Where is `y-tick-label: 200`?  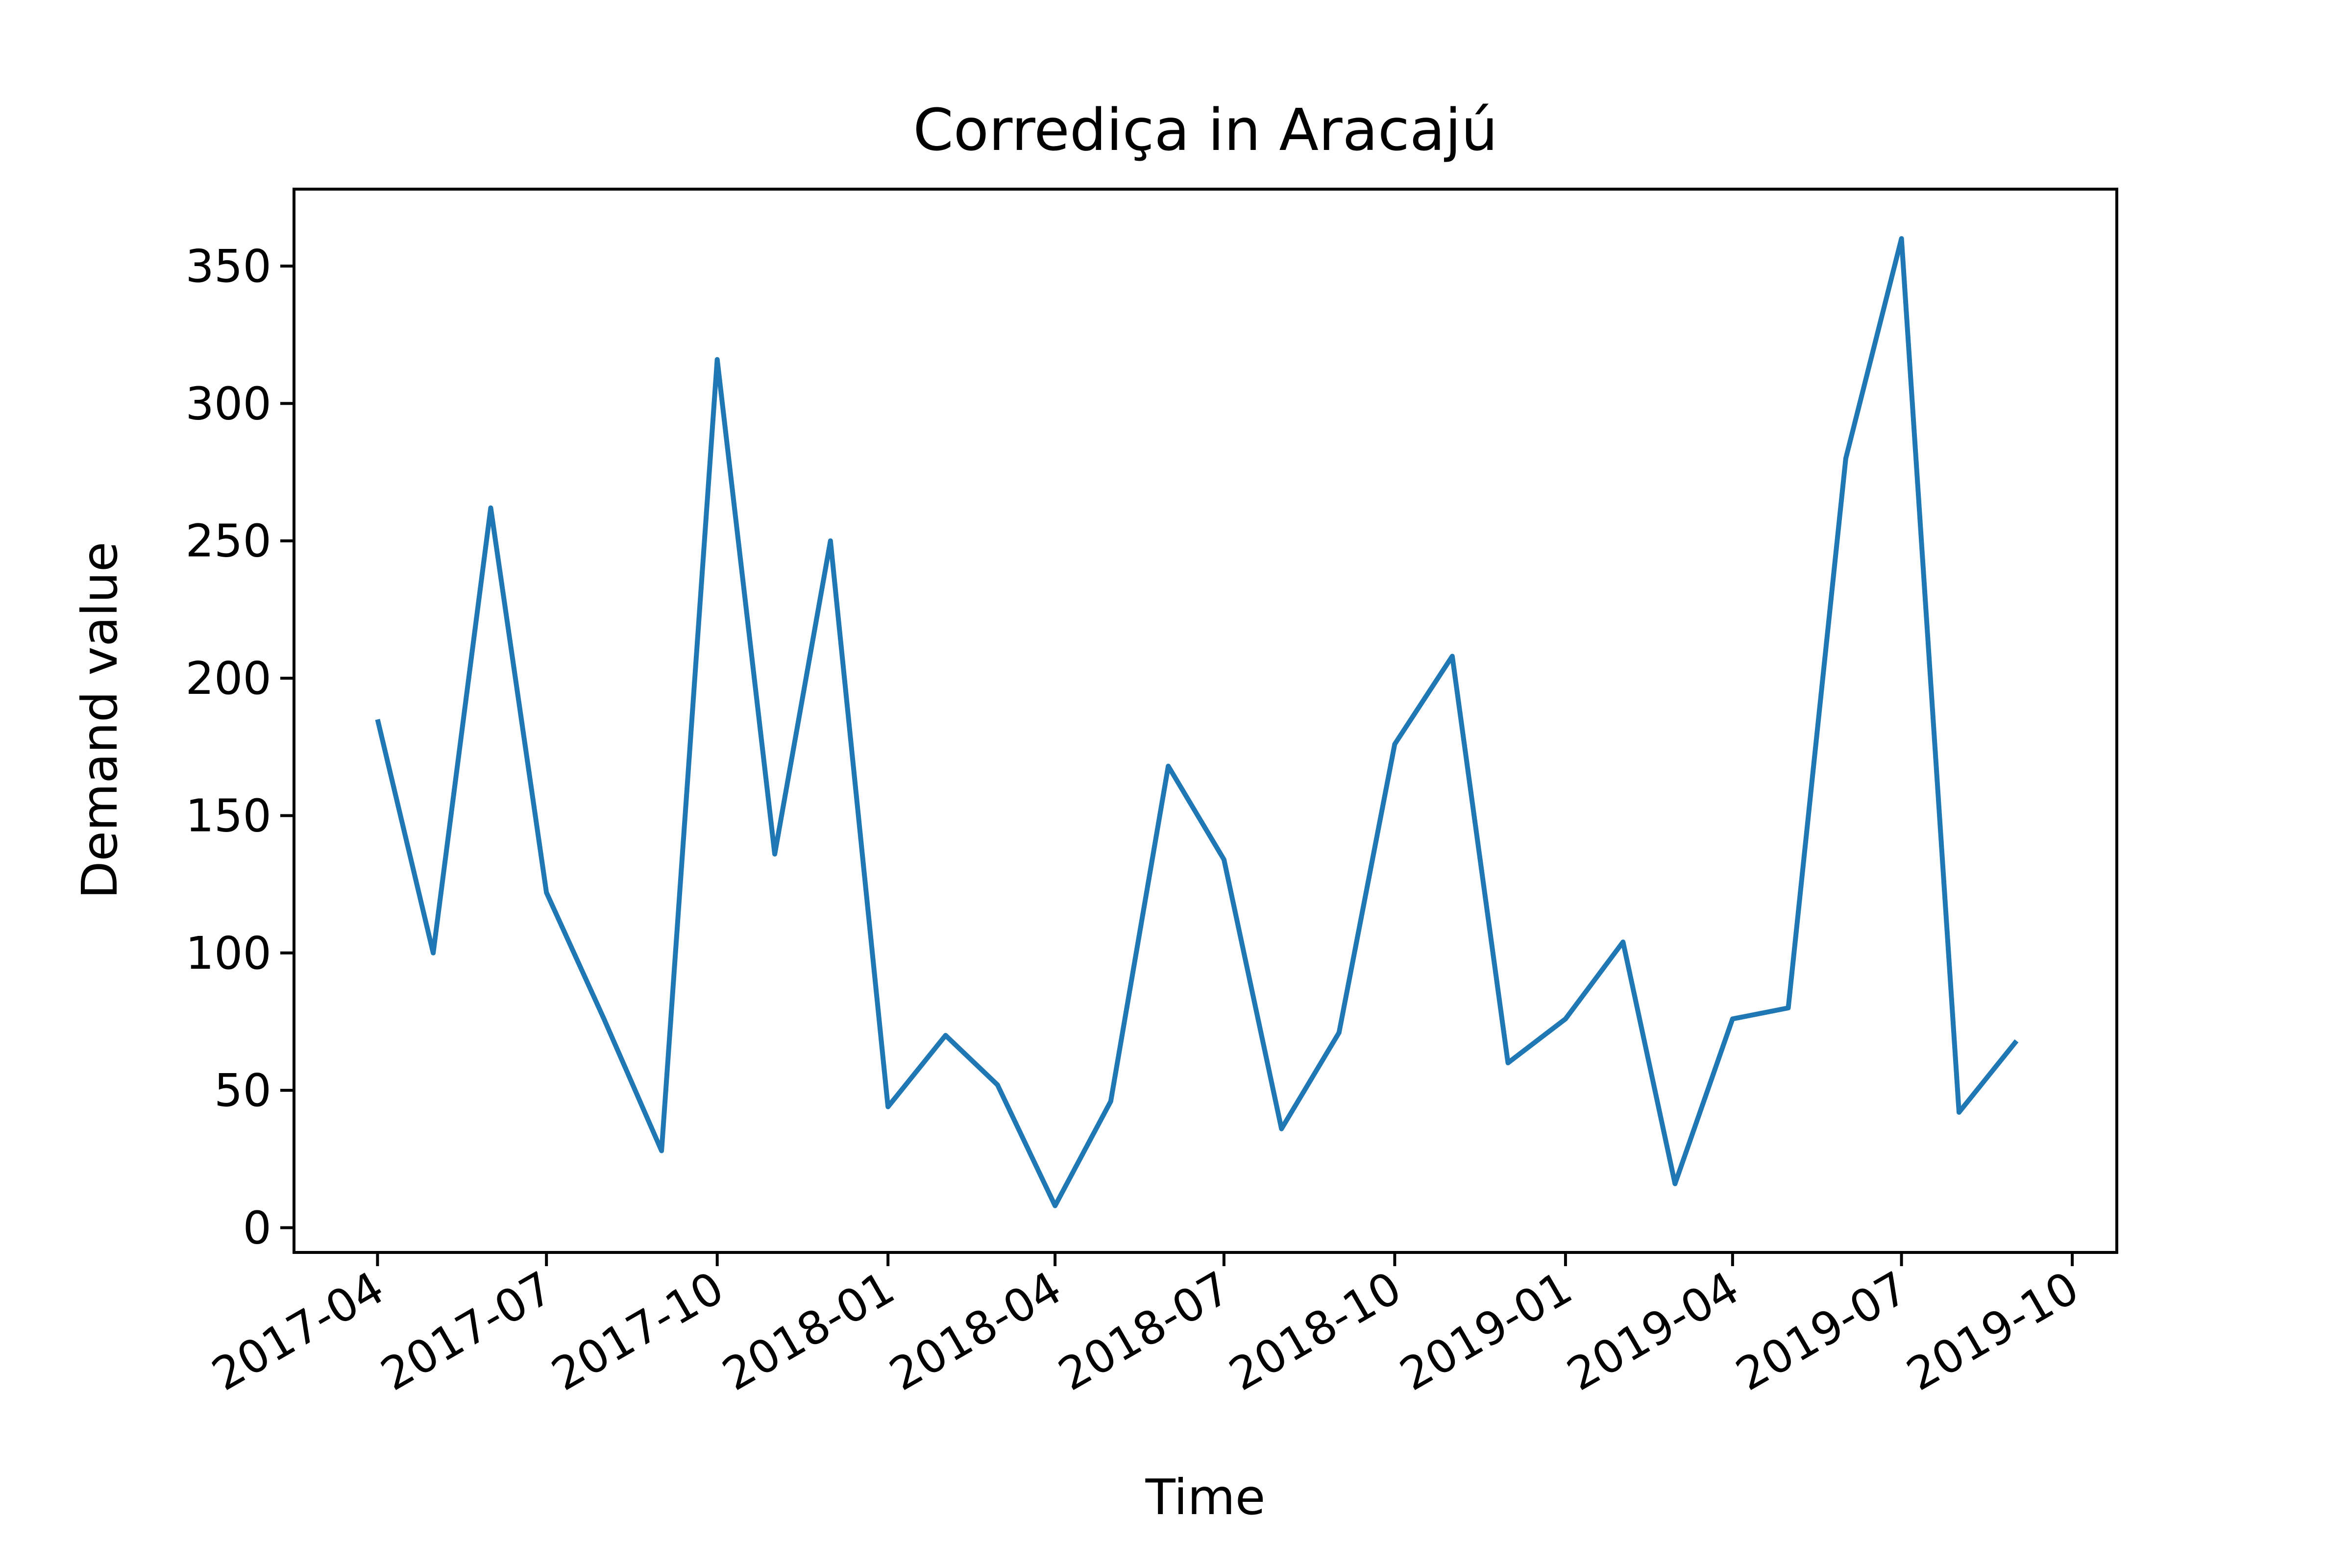 y-tick-label: 200 is located at coordinates (228, 678).